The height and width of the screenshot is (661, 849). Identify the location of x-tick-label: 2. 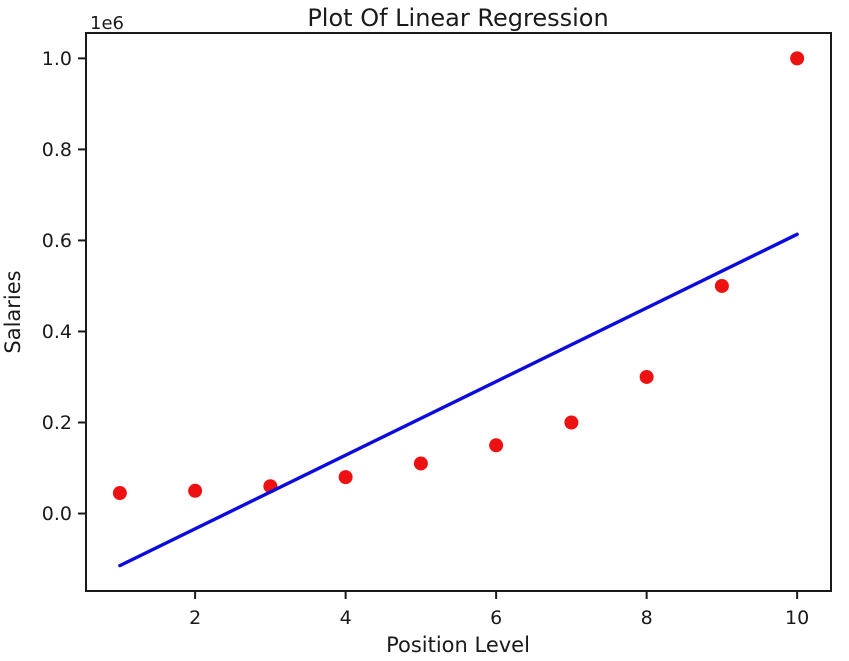
(195, 618).